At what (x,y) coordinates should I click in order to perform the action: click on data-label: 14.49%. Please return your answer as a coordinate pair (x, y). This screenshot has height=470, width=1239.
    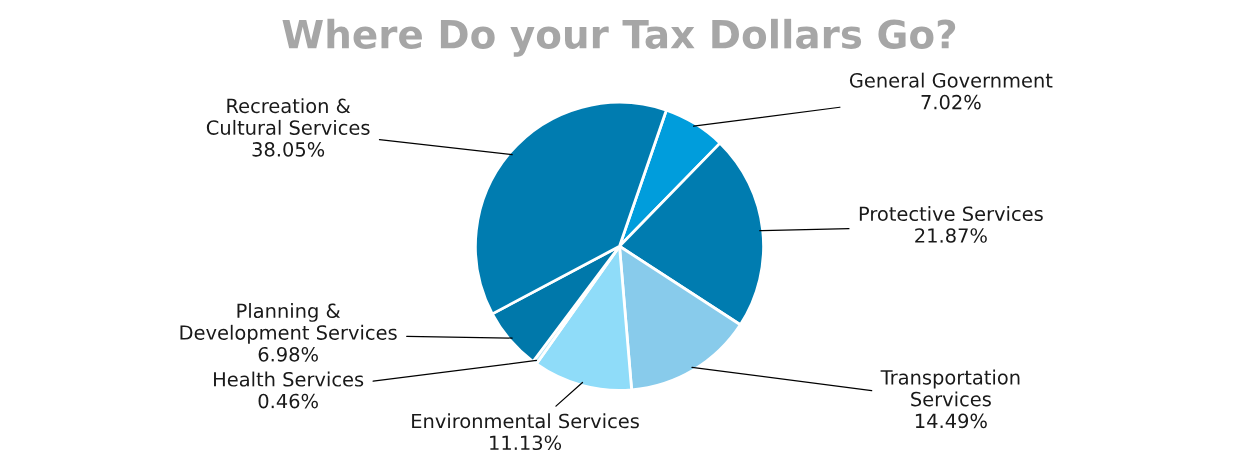
    Looking at the image, I should click on (951, 421).